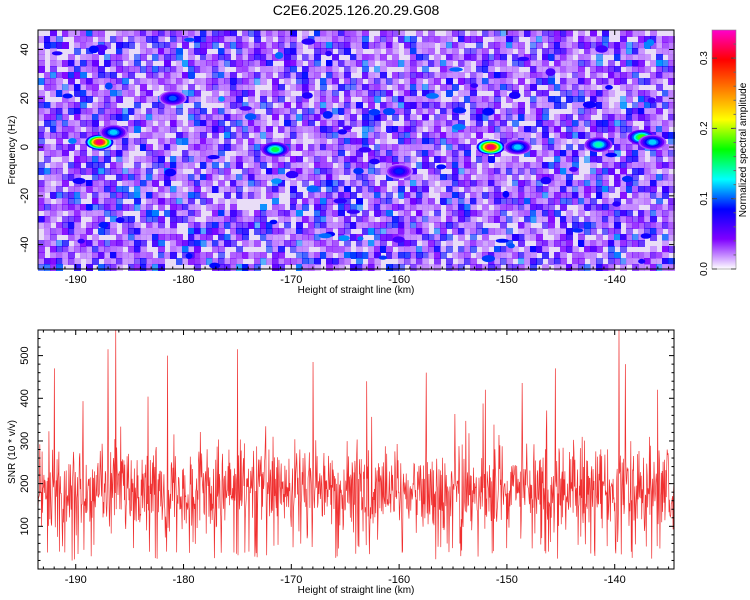 The width and height of the screenshot is (750, 600). What do you see at coordinates (25, 49) in the screenshot?
I see `y-tick-label: 40` at bounding box center [25, 49].